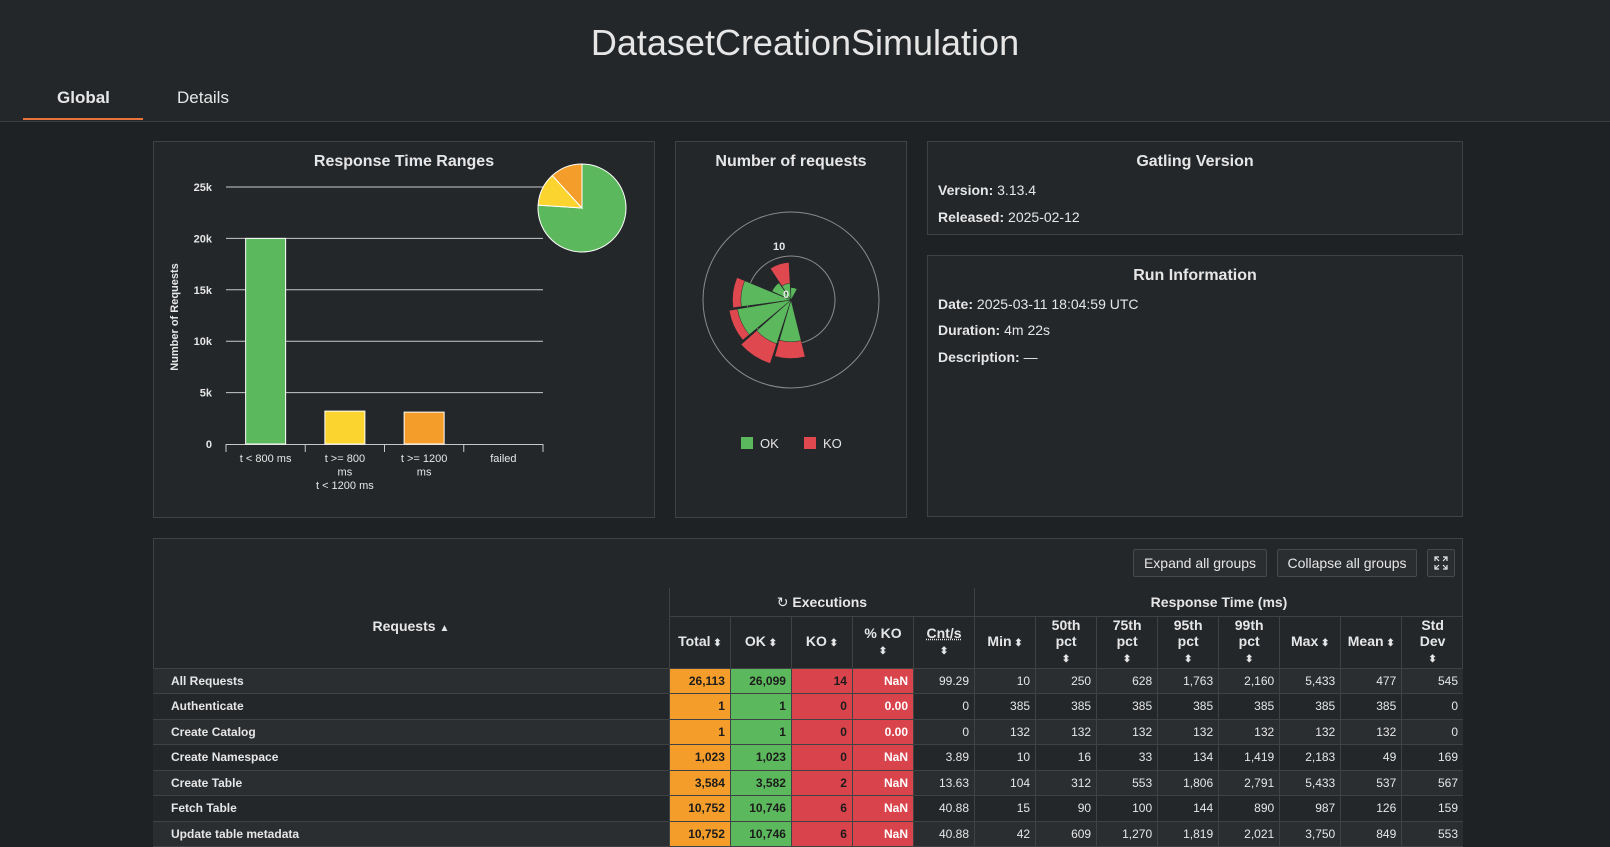 The height and width of the screenshot is (847, 1610). I want to click on column-header-label: 99th, so click(1249, 624).